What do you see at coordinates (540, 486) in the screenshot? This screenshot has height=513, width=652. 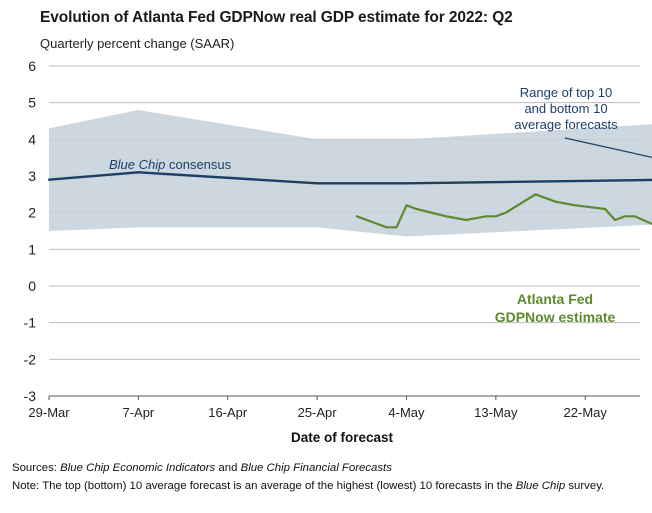 I see `note-italic: Blue Chip` at bounding box center [540, 486].